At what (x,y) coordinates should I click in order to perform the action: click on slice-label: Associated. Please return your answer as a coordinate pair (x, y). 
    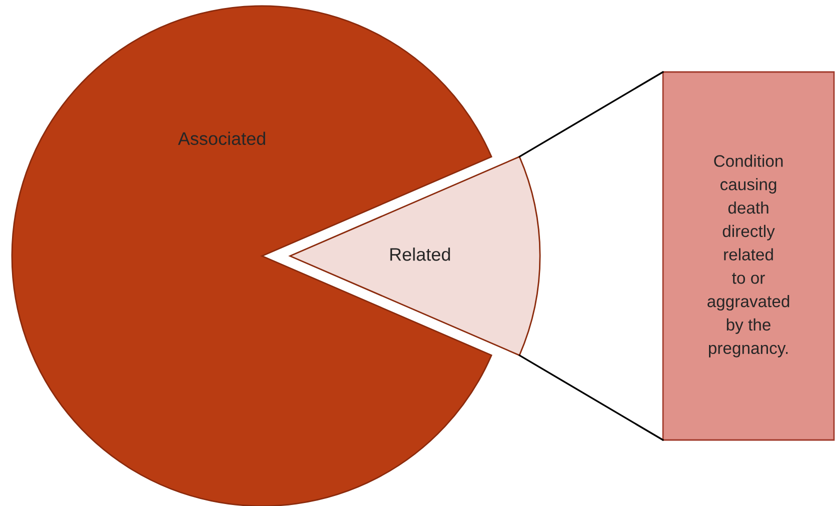
    Looking at the image, I should click on (222, 139).